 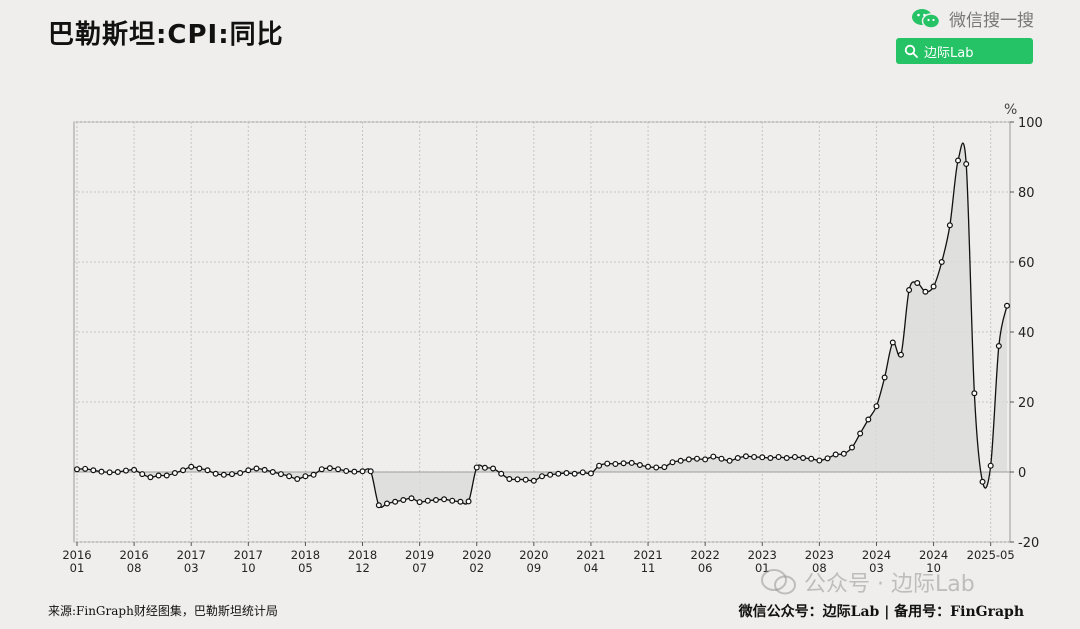 What do you see at coordinates (166, 35) in the screenshot?
I see `page-title: 巴勒斯坦:CPI:同比` at bounding box center [166, 35].